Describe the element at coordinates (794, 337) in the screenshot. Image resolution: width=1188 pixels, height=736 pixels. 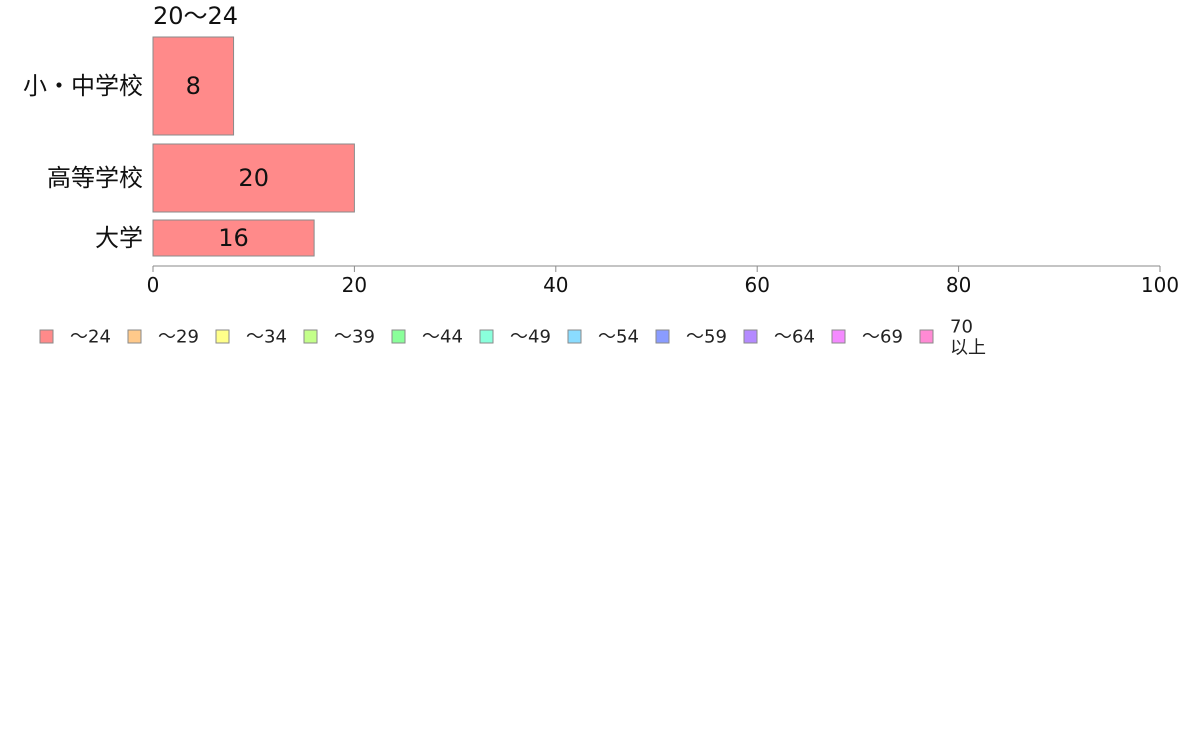
I see `legend-label: 〜64` at that location.